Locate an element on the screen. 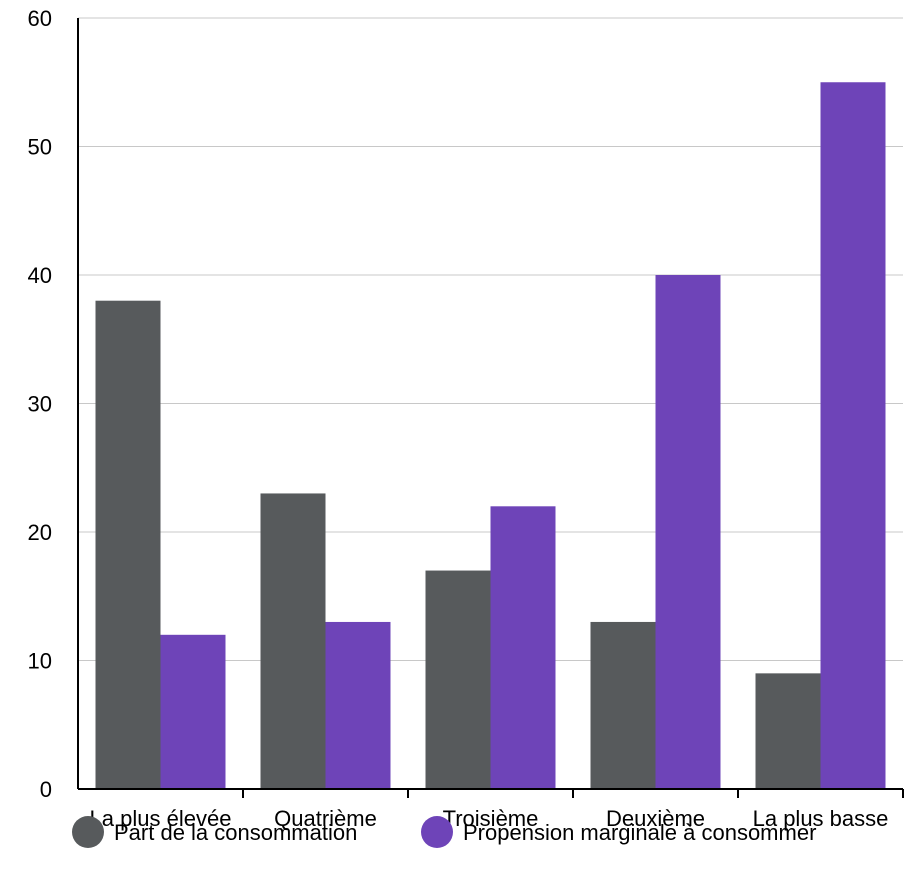 Image resolution: width=920 pixels, height=882 pixels. x-tick-label: Deuxième is located at coordinates (655, 818).